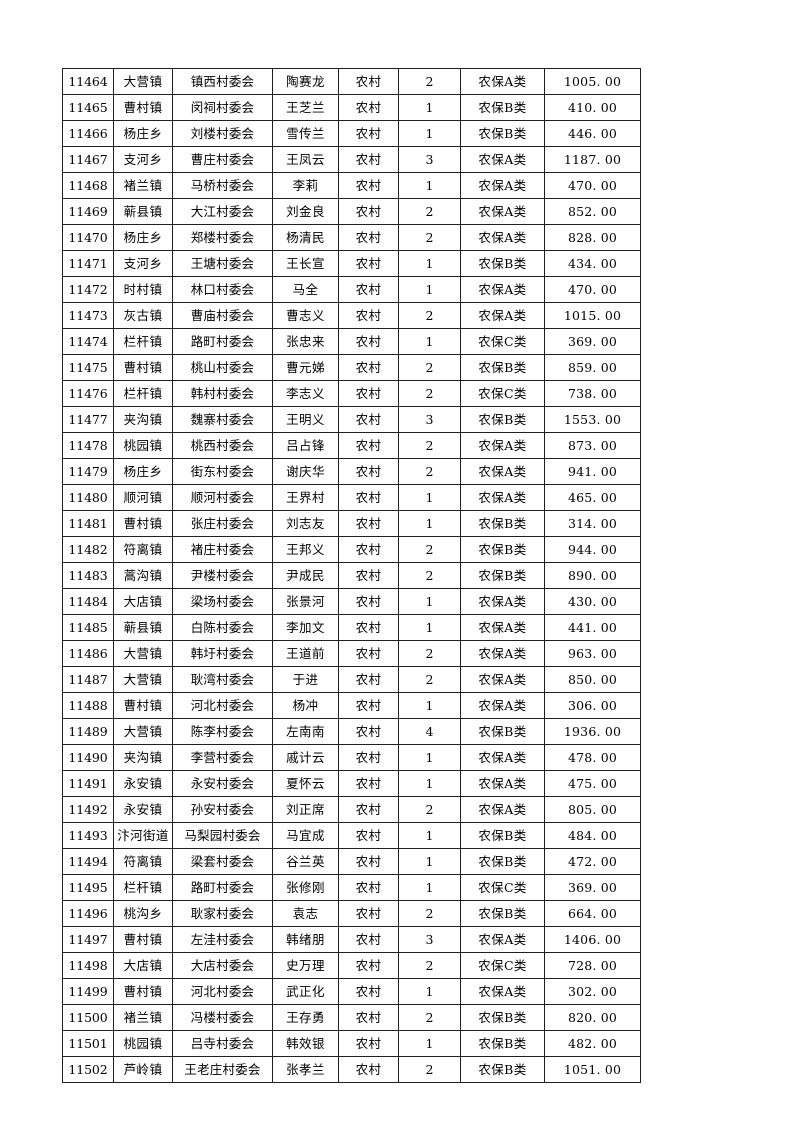 This screenshot has width=794, height=1122. Describe the element at coordinates (305, 159) in the screenshot. I see `cell-person-name: 王凤云` at that location.